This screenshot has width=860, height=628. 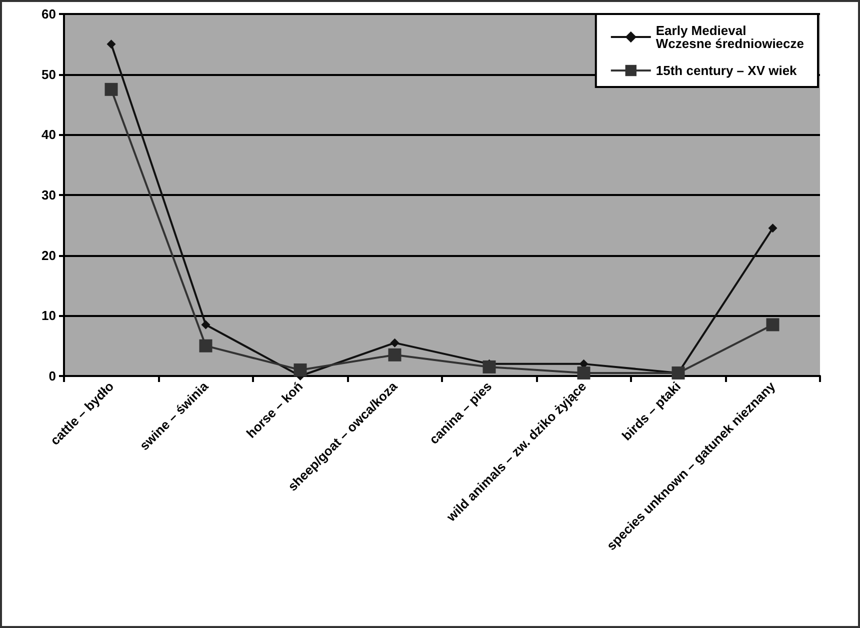 I want to click on y-tick-label: 30, so click(x=49, y=195).